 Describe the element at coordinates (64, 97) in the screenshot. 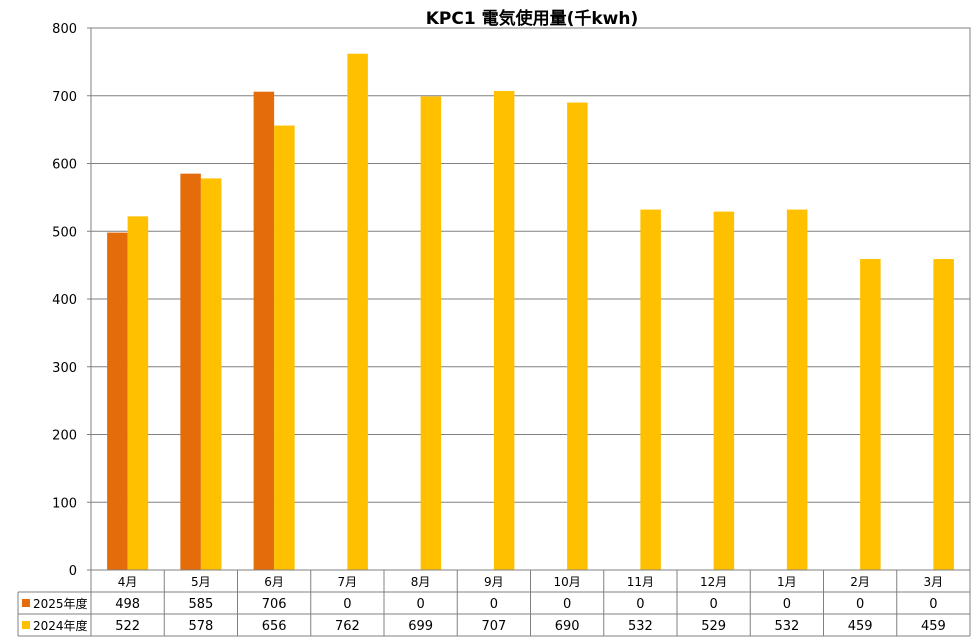

I see `y-tick-label: 700` at that location.